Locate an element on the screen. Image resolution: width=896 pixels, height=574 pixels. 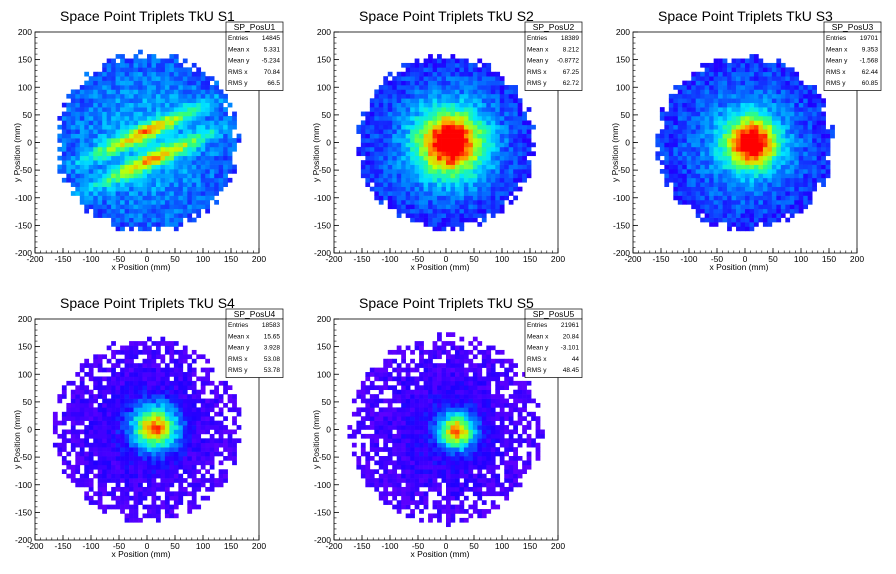
stats-label: RMS x is located at coordinates (238, 72).